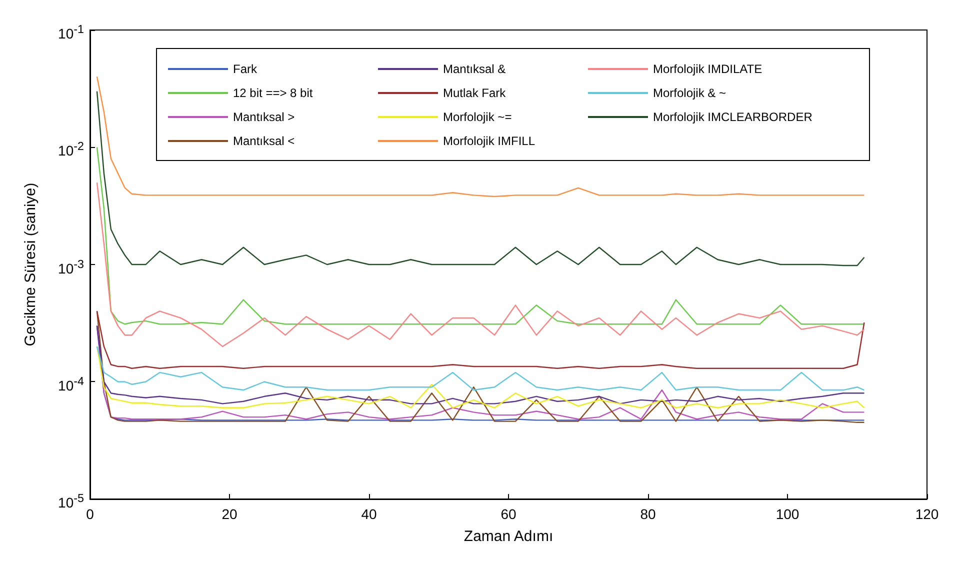 This screenshot has width=953, height=569. Describe the element at coordinates (648, 514) in the screenshot. I see `x-tick-label: 80` at that location.